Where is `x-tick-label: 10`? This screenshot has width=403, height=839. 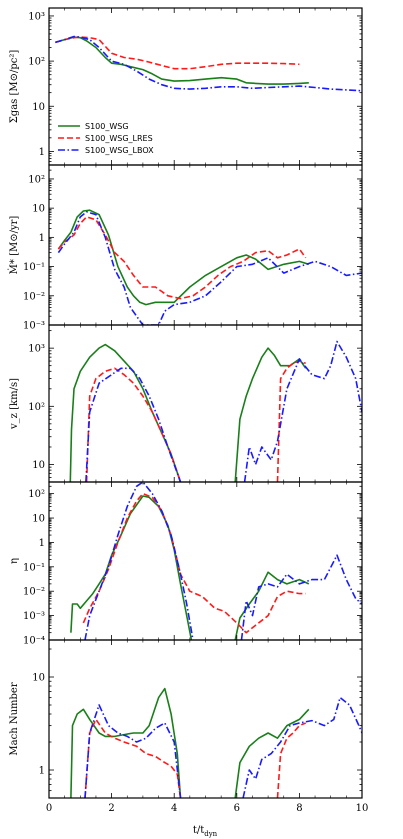 x-tick-label: 10 is located at coordinates (362, 808).